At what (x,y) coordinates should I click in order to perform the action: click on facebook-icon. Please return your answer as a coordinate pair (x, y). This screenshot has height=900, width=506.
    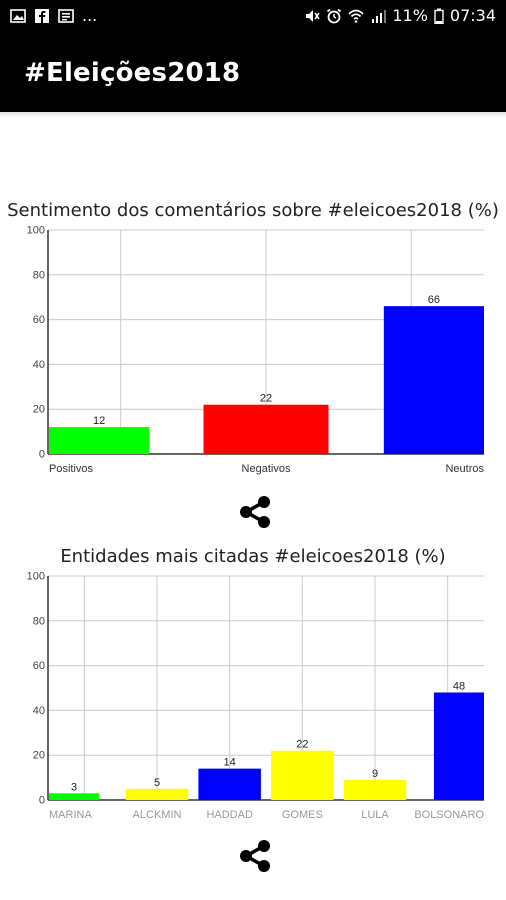
    Looking at the image, I should click on (42, 16).